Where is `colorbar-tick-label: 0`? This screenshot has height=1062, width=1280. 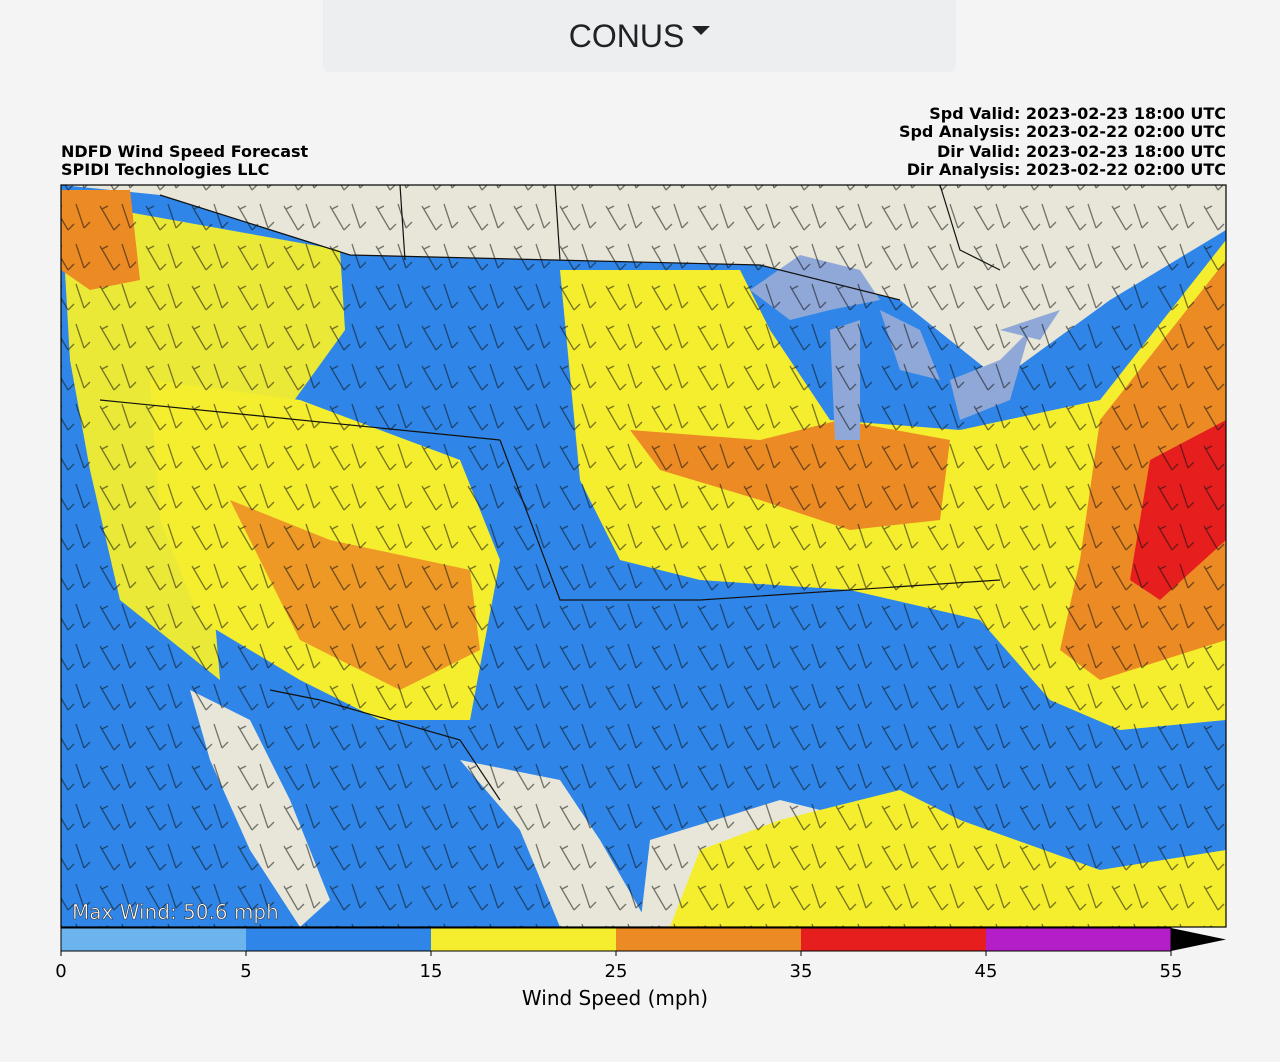
colorbar-tick-label: 0 is located at coordinates (60, 971).